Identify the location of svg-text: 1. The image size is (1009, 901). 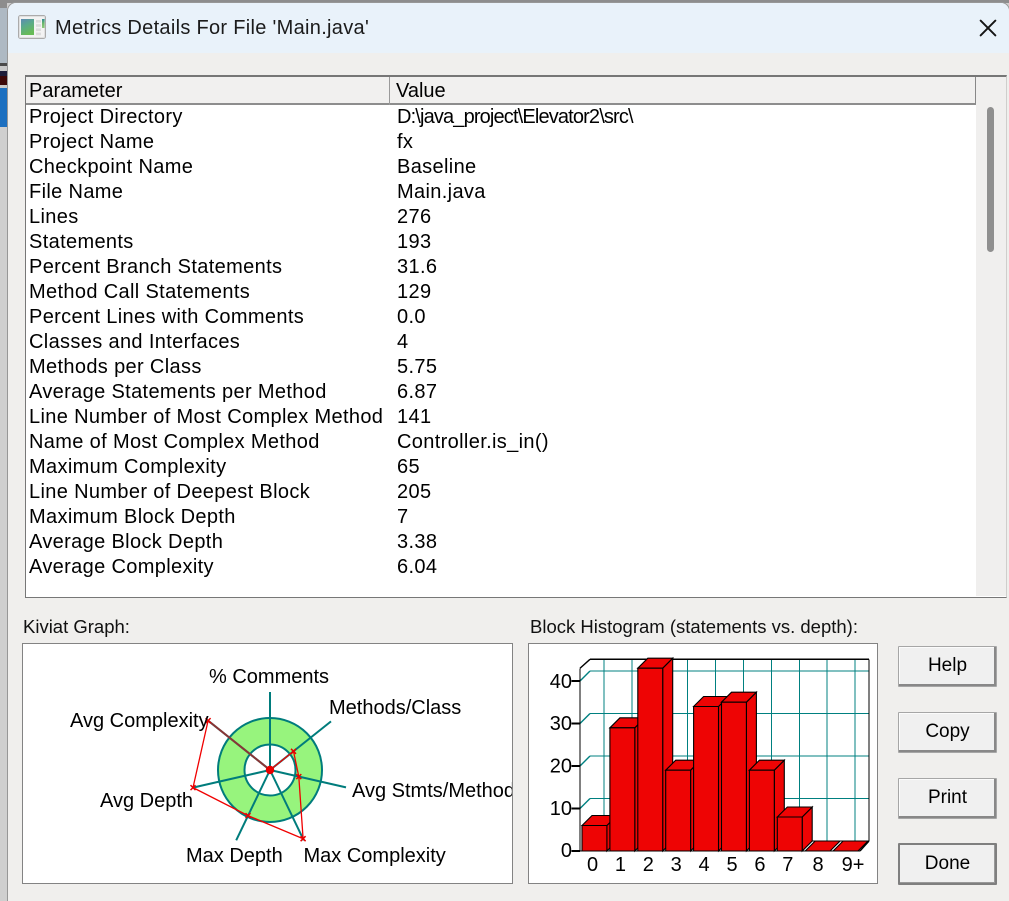
(620, 865).